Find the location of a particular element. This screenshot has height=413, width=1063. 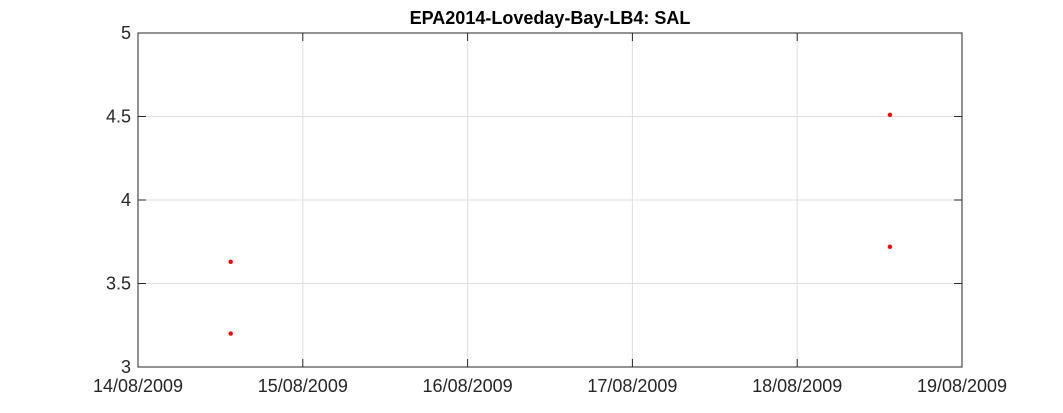

x-tick-label: 16/08/2009 is located at coordinates (468, 386).